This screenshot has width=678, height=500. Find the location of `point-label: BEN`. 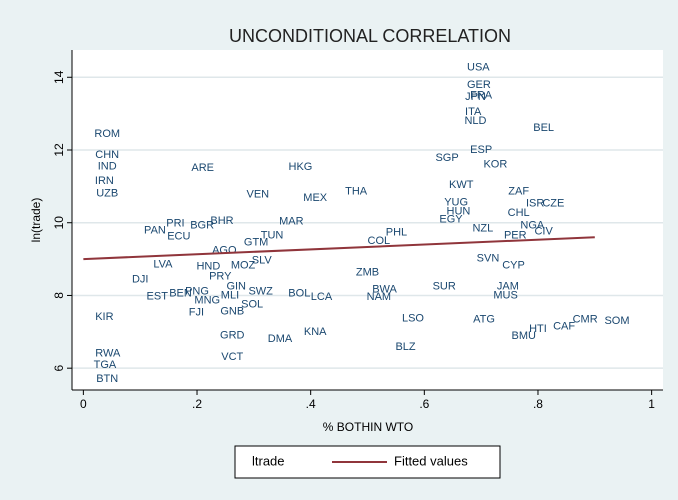

point-label: BEN is located at coordinates (180, 294).